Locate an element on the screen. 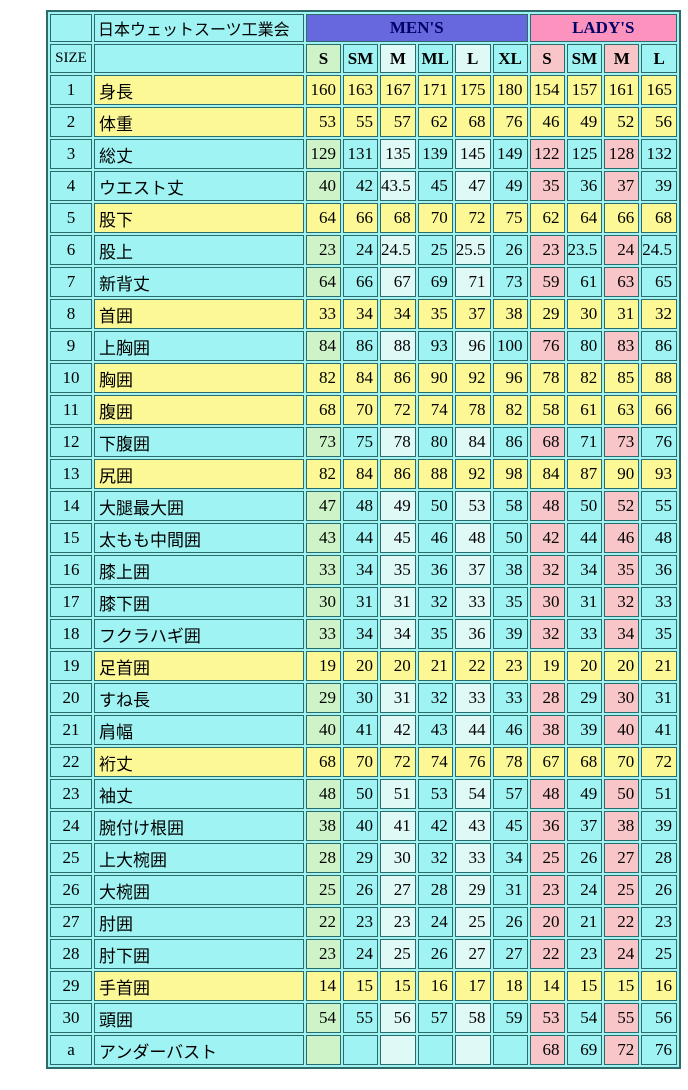 The width and height of the screenshot is (688, 1090). row-number-cell: 18 is located at coordinates (71, 634).